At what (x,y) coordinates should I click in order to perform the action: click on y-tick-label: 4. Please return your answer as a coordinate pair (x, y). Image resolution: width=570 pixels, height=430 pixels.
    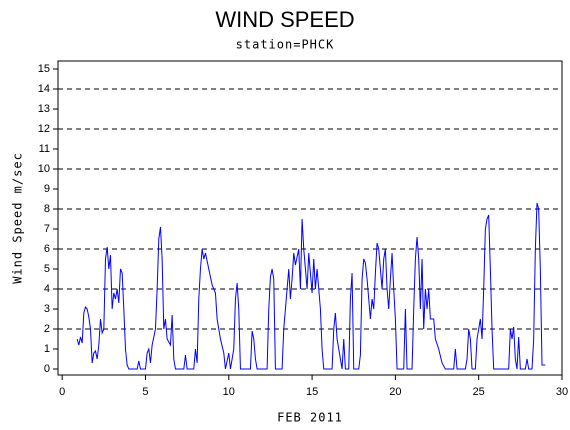
    Looking at the image, I should click on (47, 289).